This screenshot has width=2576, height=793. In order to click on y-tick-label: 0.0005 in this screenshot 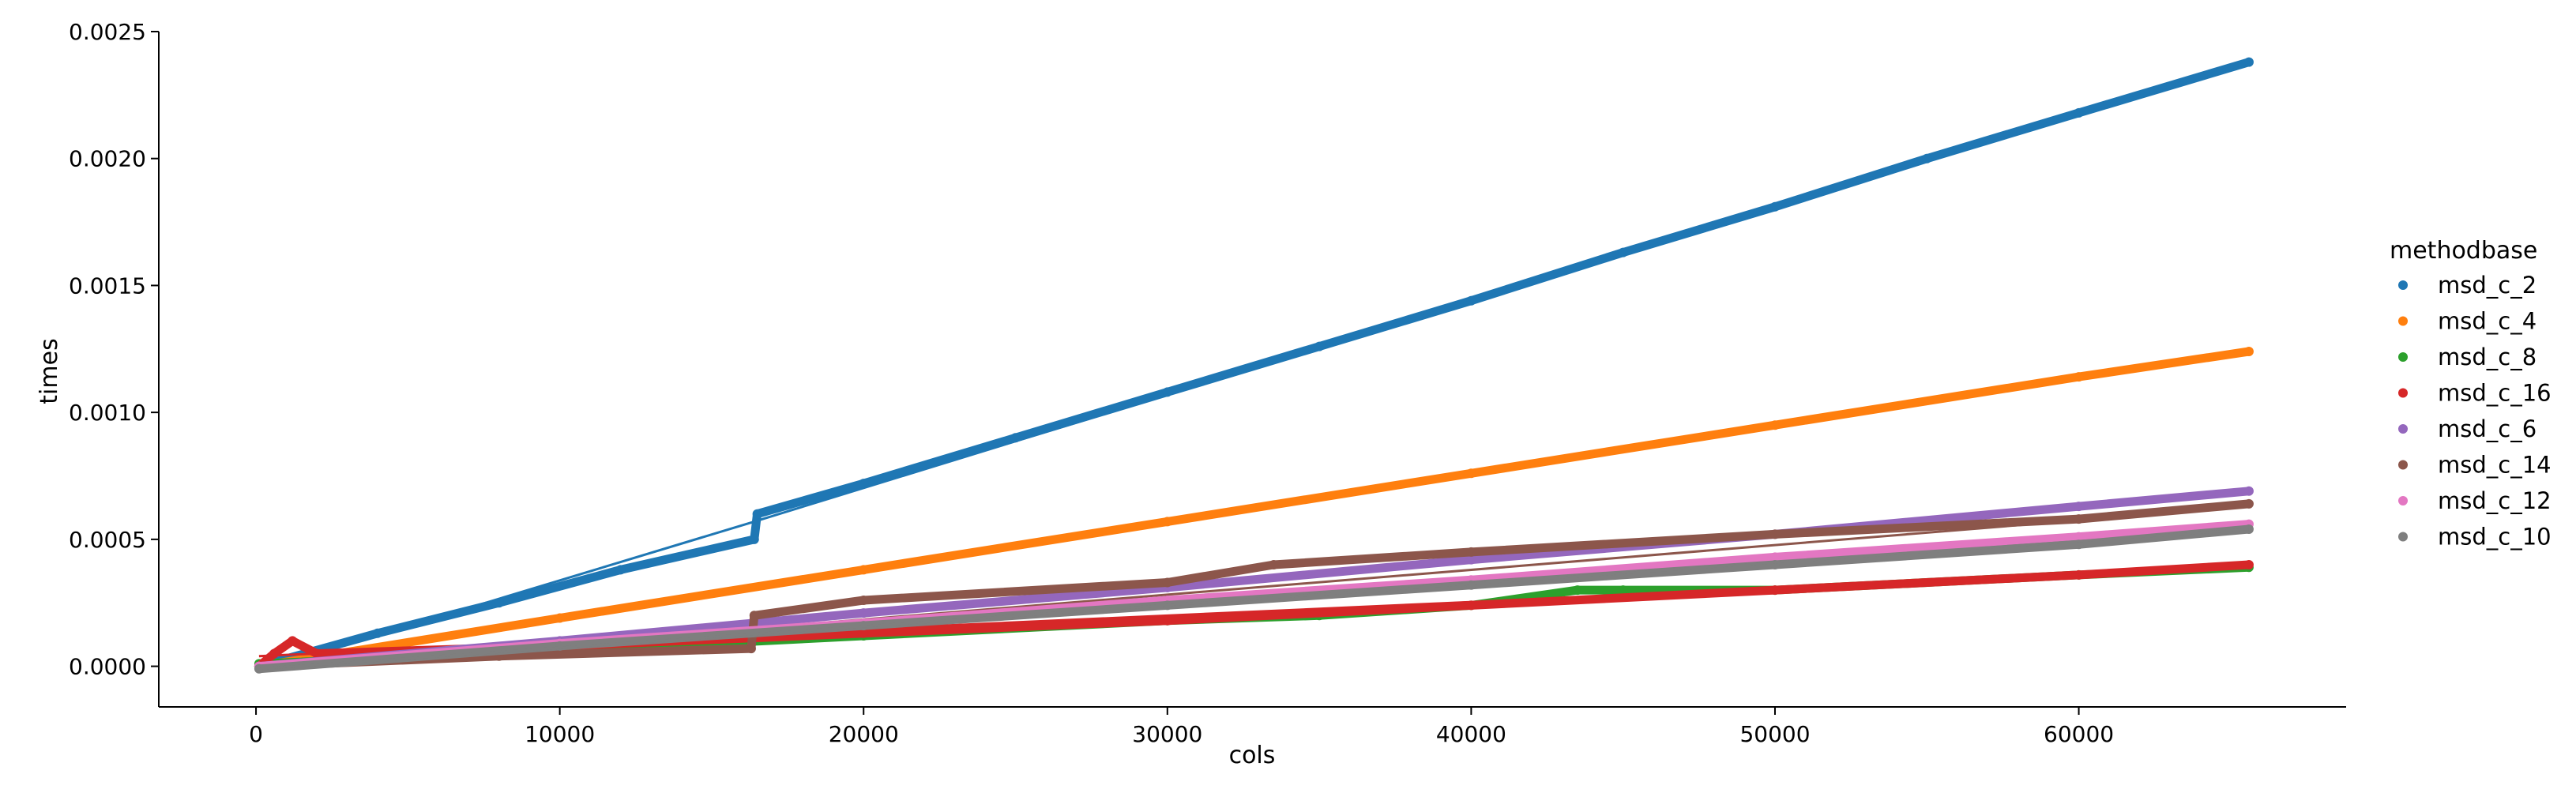, I will do `click(107, 540)`.